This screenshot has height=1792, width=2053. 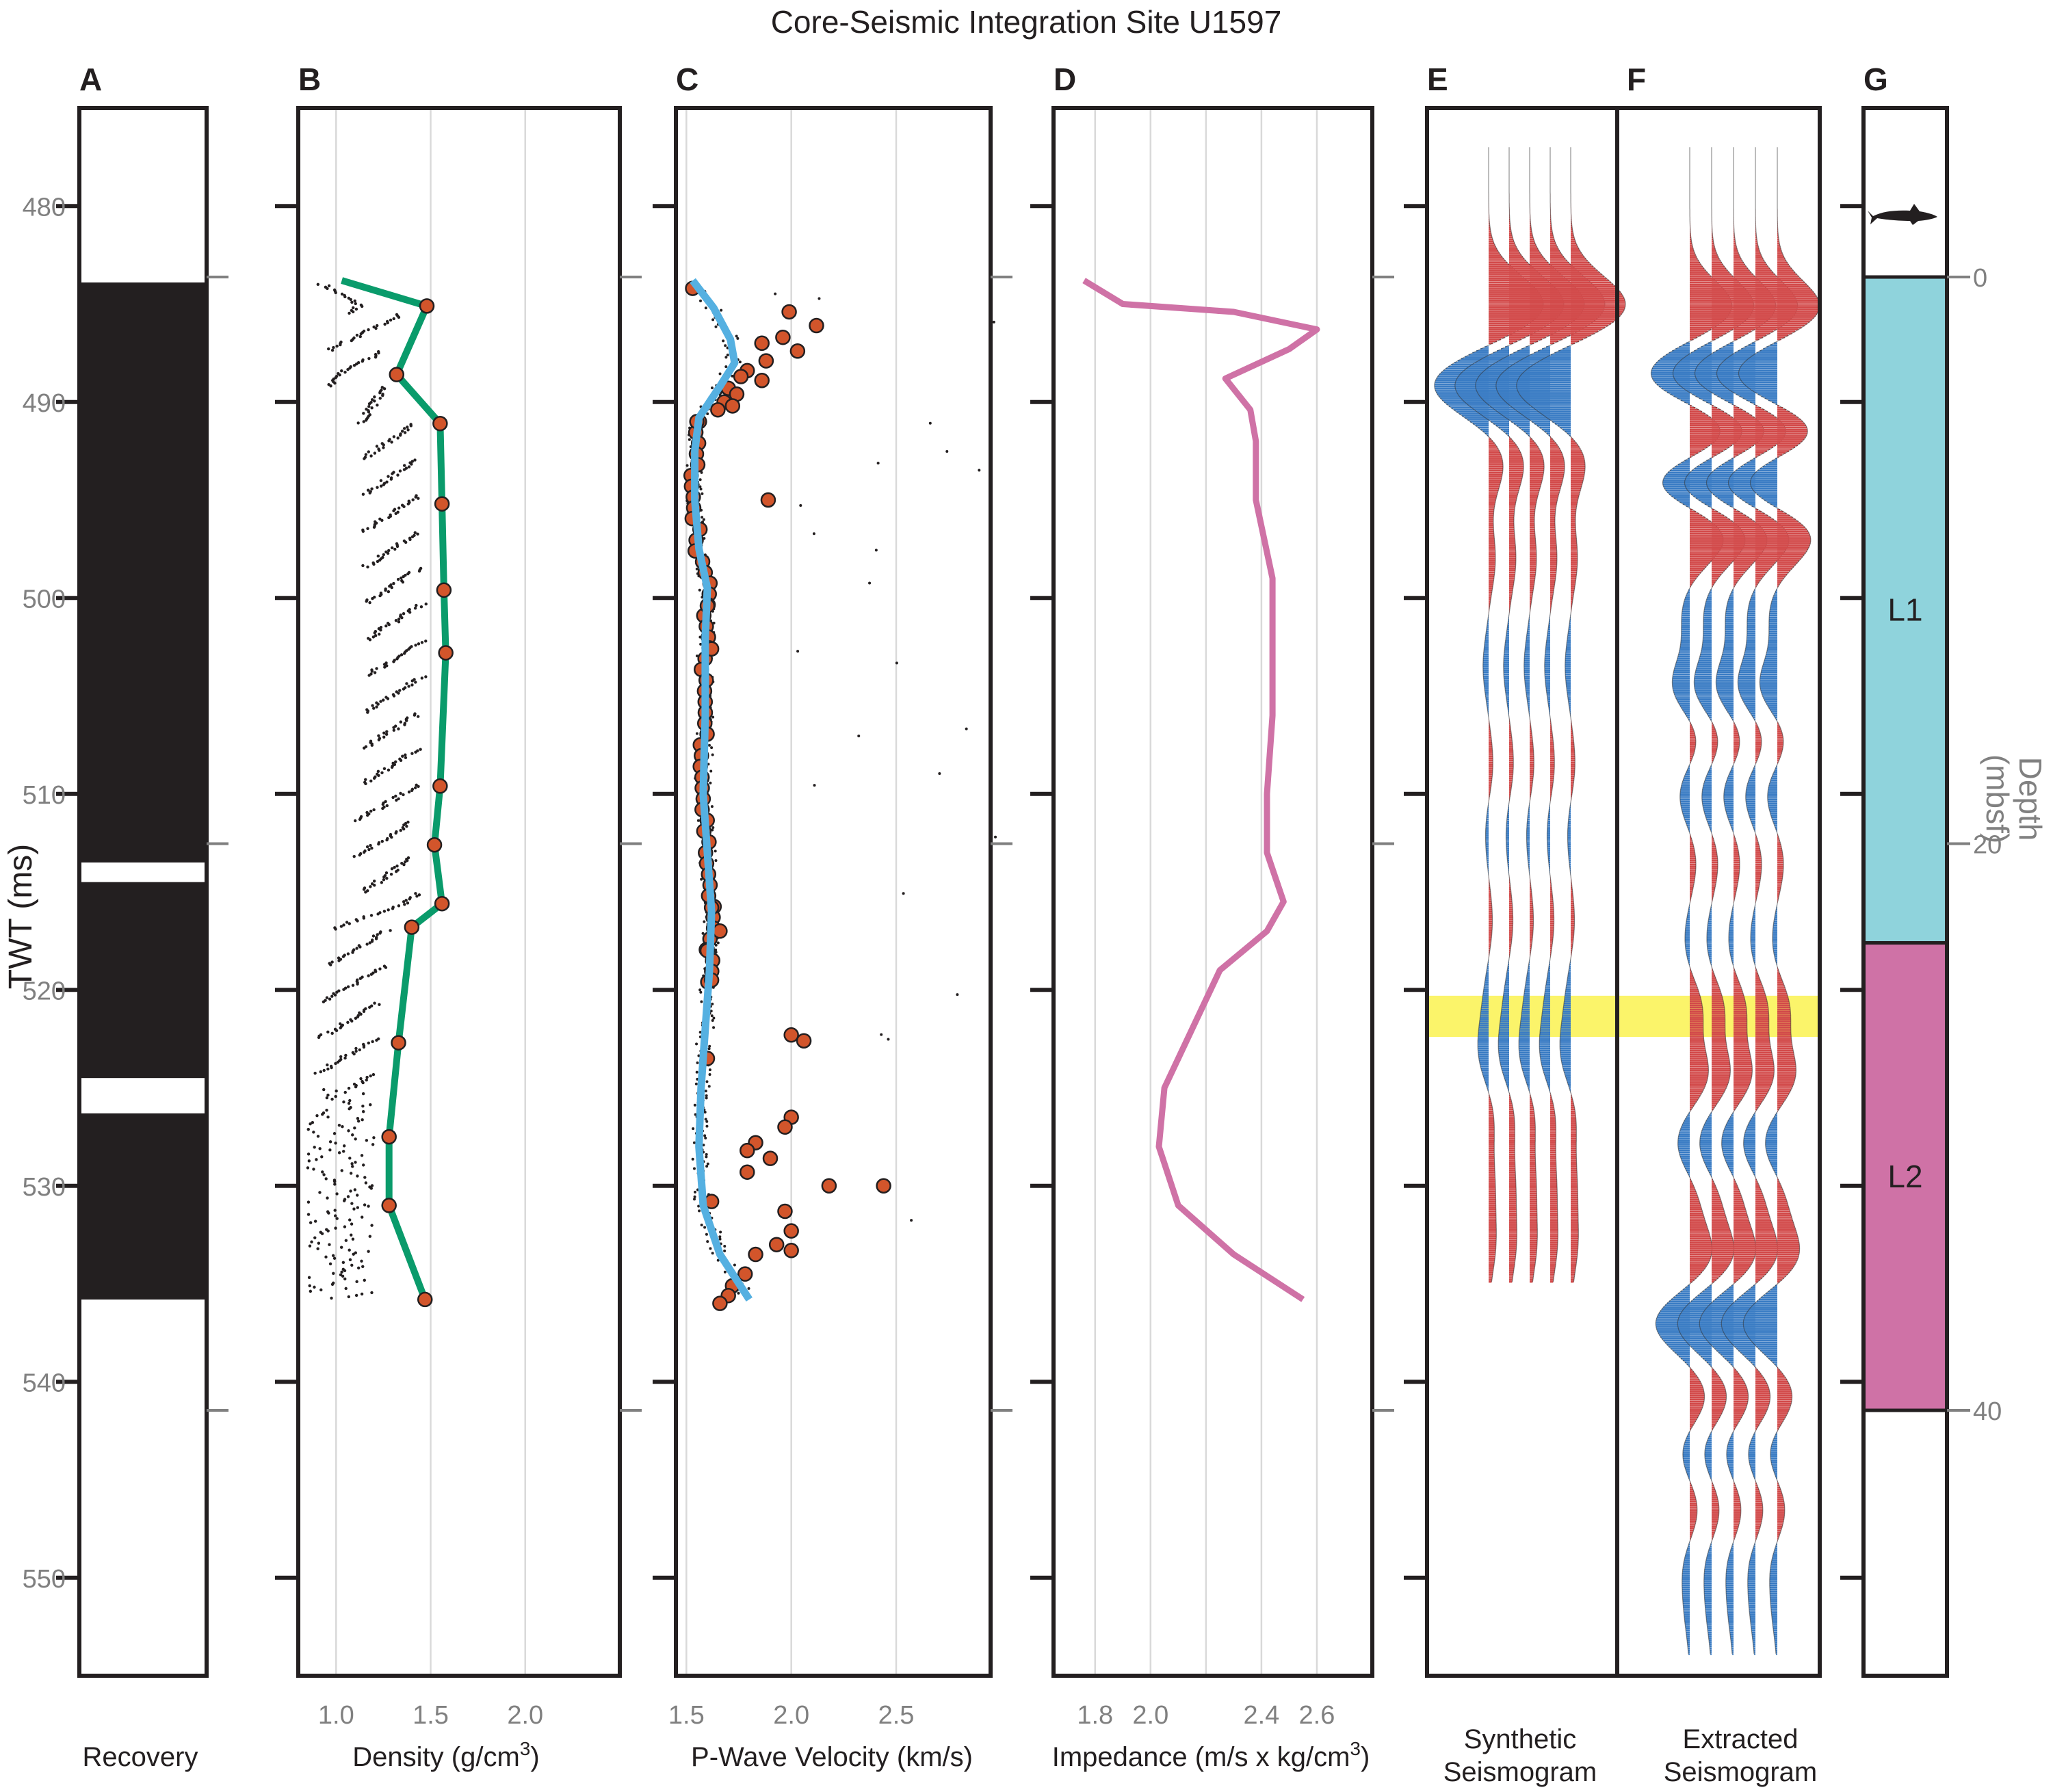 I want to click on impedance-gridlines, so click(x=1206, y=892).